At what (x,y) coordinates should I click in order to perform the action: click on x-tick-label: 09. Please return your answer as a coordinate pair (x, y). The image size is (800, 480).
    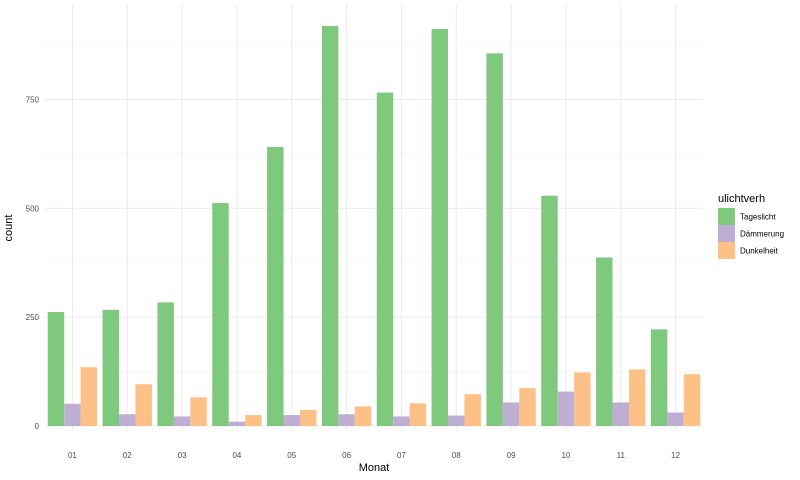
    Looking at the image, I should click on (511, 455).